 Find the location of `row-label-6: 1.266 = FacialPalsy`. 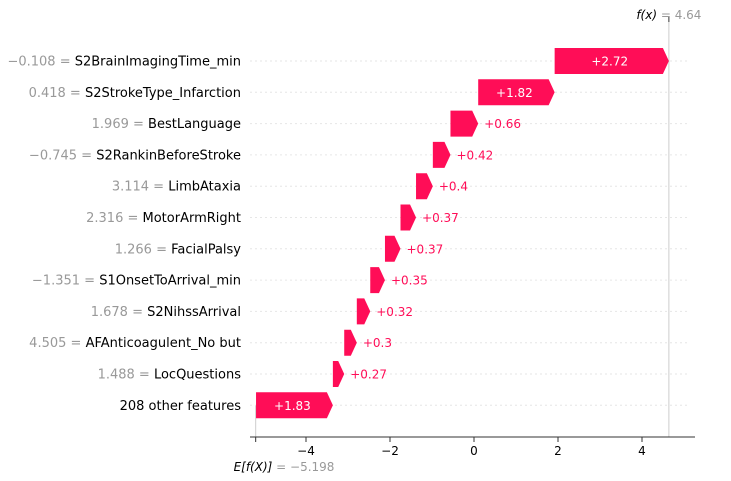

row-label-6: 1.266 = FacialPalsy is located at coordinates (178, 249).